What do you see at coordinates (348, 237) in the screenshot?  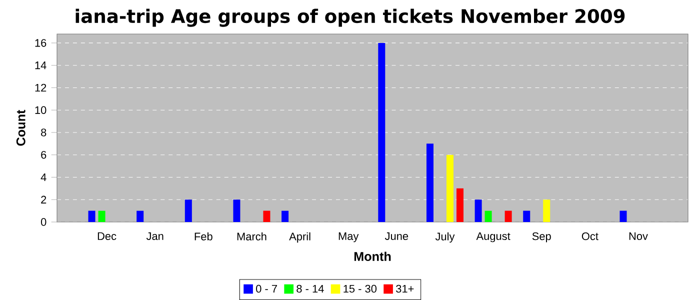 I see `x-tick-label: May` at bounding box center [348, 237].